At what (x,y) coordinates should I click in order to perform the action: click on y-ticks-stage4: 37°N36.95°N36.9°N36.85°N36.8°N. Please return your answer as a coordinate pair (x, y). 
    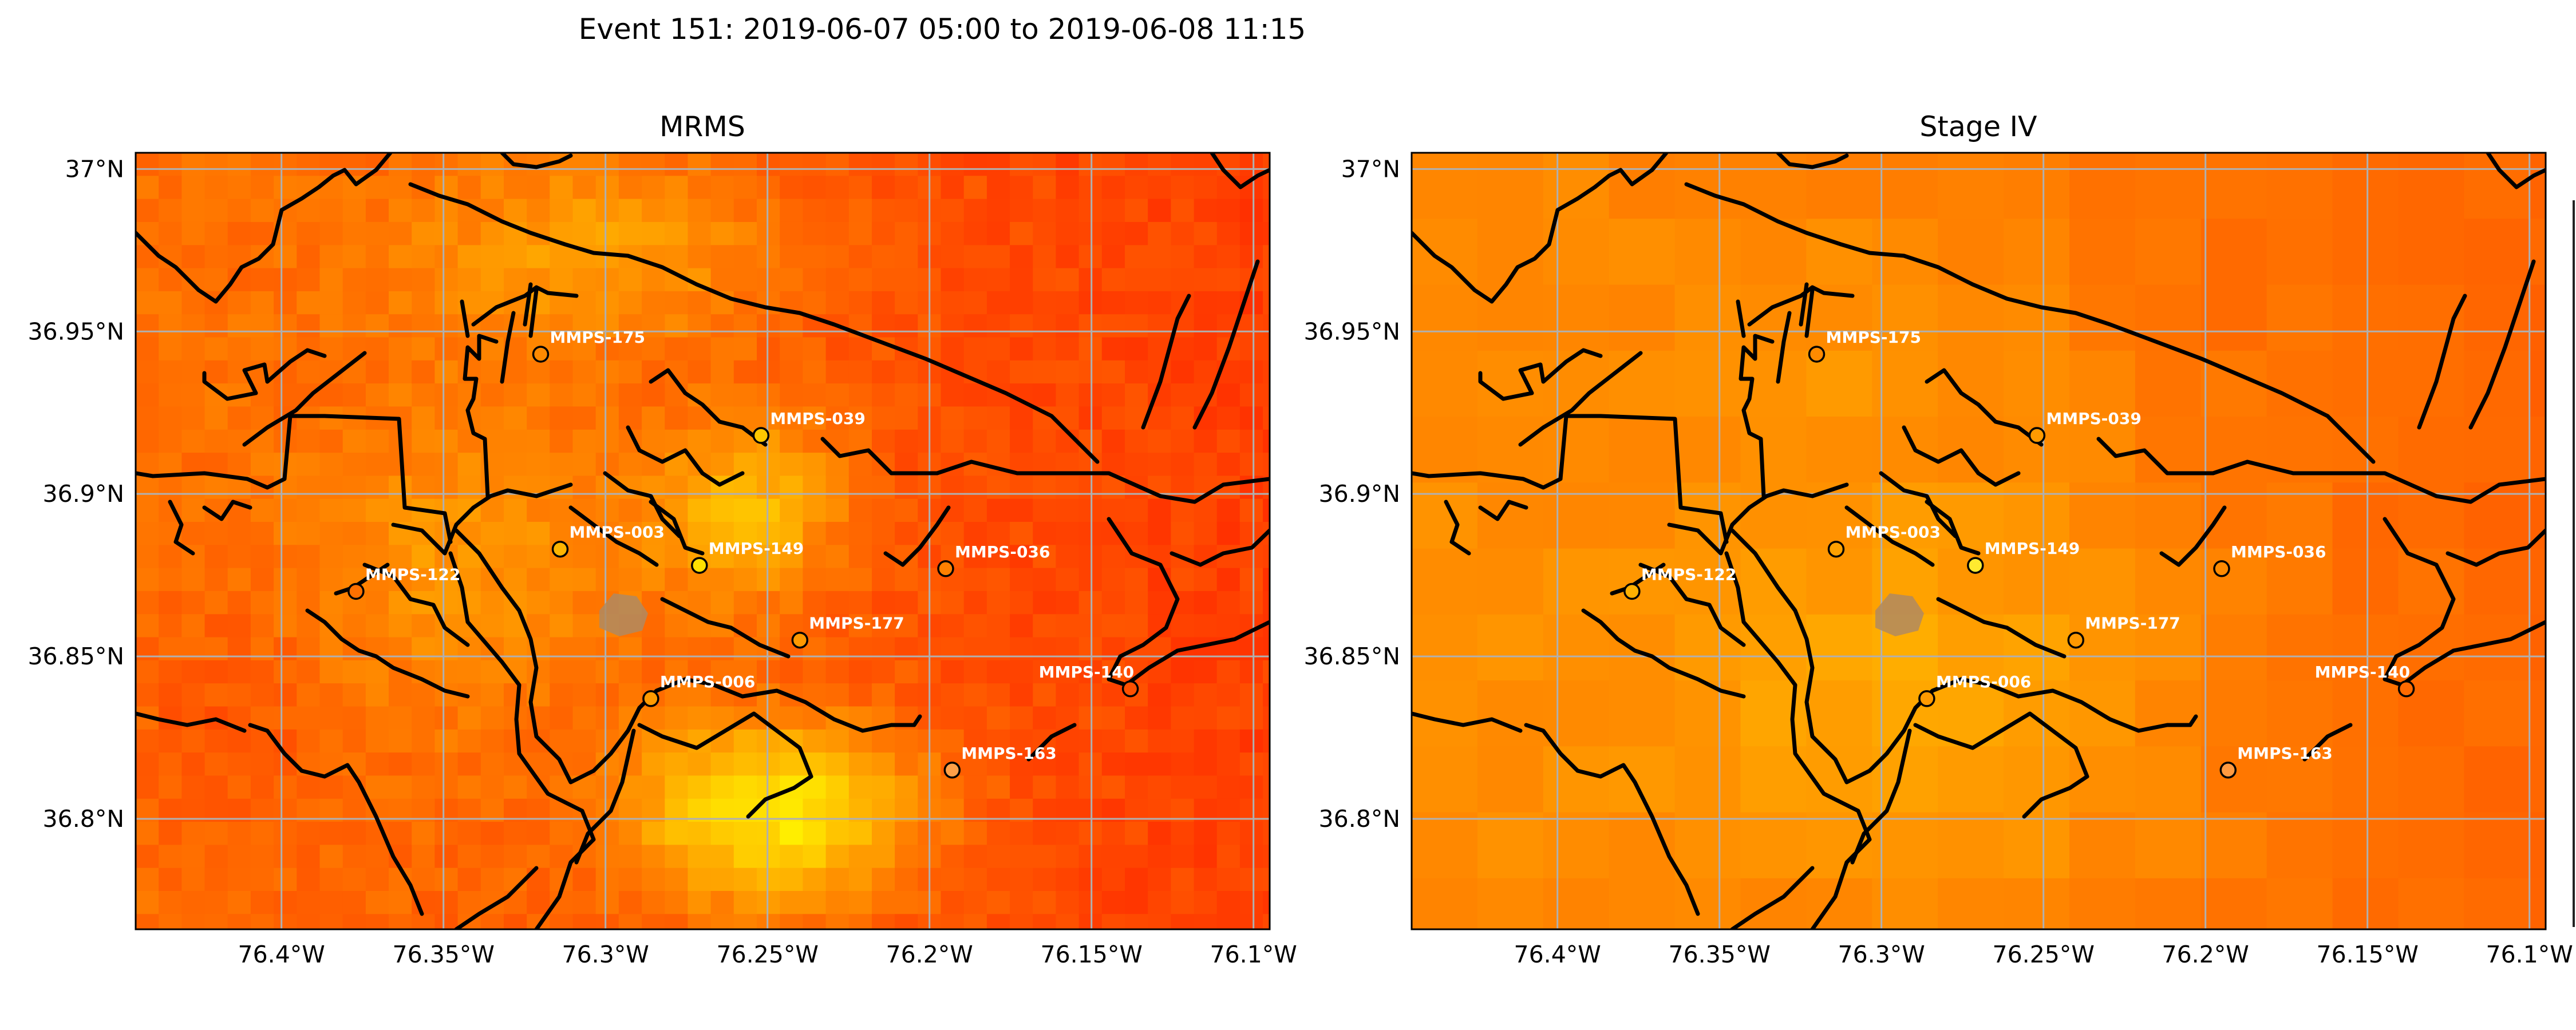
    Looking at the image, I should click on (1351, 494).